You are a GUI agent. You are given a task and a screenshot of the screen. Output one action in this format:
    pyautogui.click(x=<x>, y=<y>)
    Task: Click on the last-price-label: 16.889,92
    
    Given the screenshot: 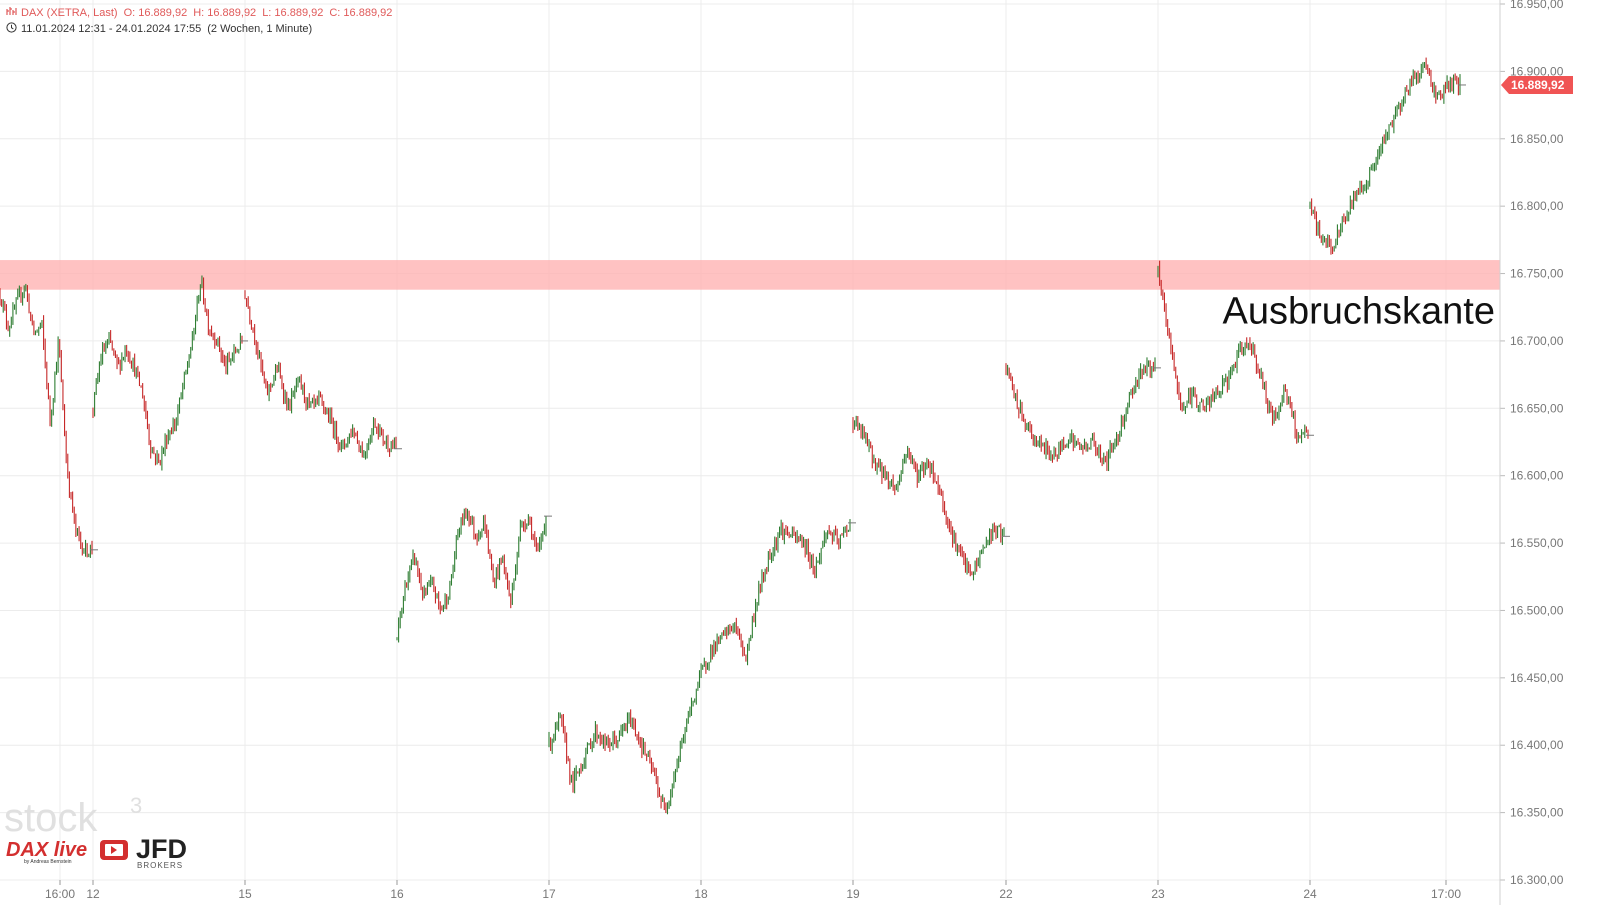 What is the action you would take?
    pyautogui.click(x=1538, y=85)
    